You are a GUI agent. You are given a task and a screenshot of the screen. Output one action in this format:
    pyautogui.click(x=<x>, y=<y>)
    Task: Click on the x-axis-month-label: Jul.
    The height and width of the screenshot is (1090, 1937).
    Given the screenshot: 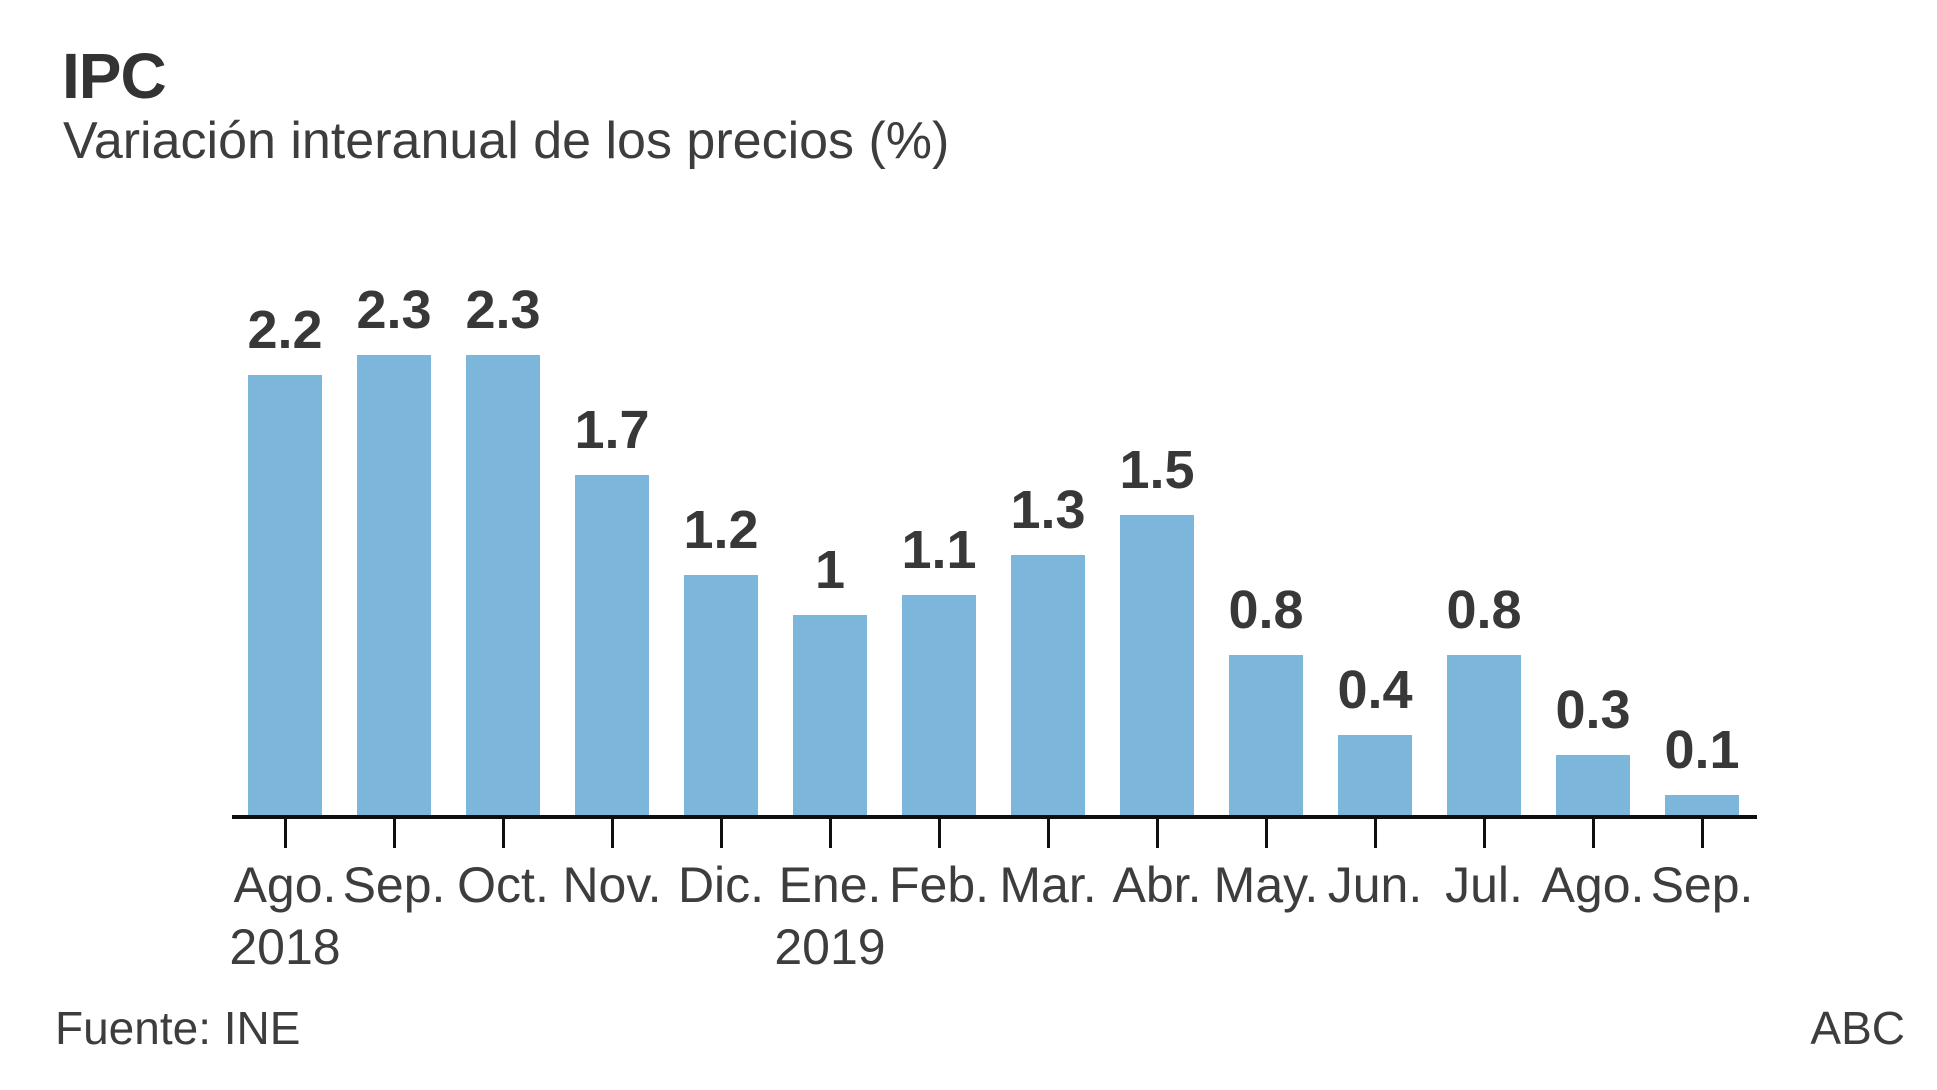 What is the action you would take?
    pyautogui.click(x=1484, y=885)
    